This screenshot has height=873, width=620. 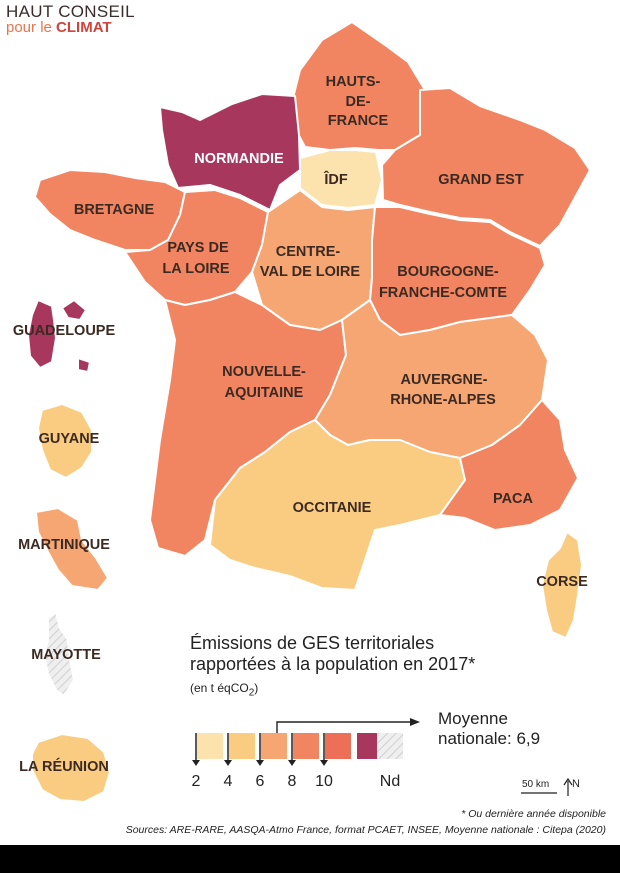 What do you see at coordinates (228, 781) in the screenshot?
I see `legend-tick-label-2: 4` at bounding box center [228, 781].